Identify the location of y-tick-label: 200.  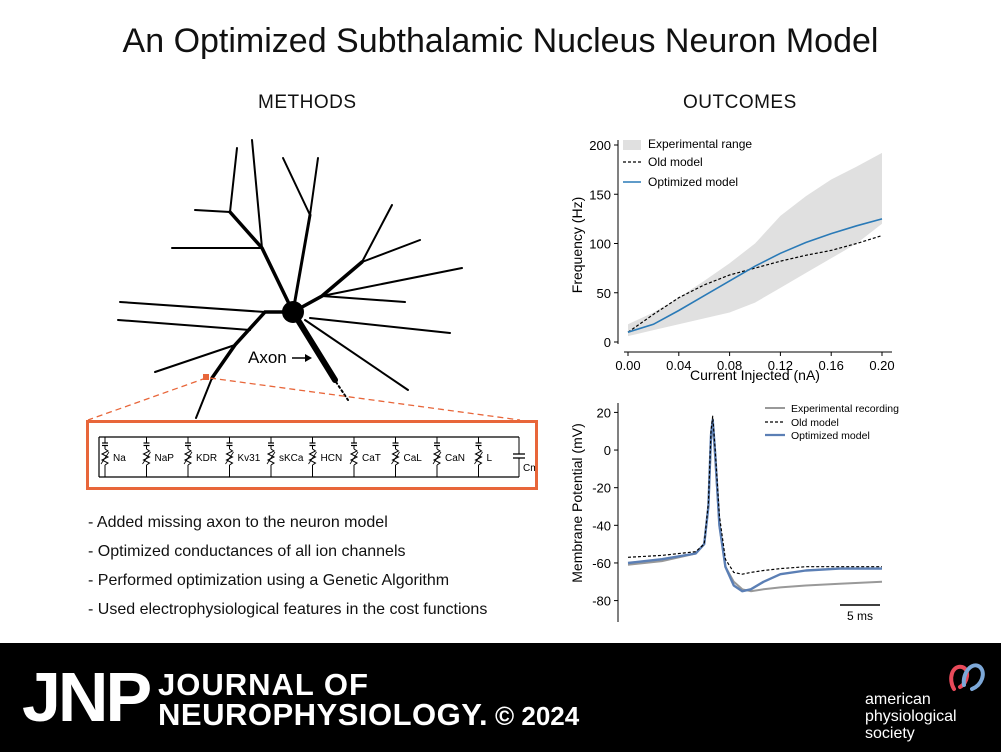
(600, 145).